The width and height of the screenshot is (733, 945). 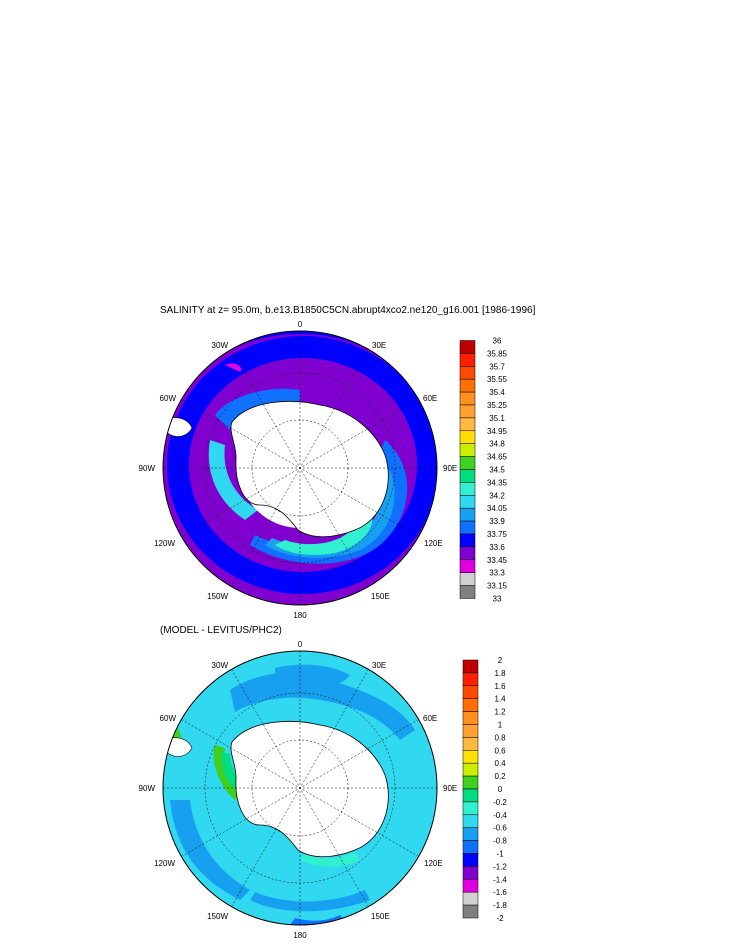 What do you see at coordinates (497, 353) in the screenshot?
I see `top-colorbar-label-1: 35.85` at bounding box center [497, 353].